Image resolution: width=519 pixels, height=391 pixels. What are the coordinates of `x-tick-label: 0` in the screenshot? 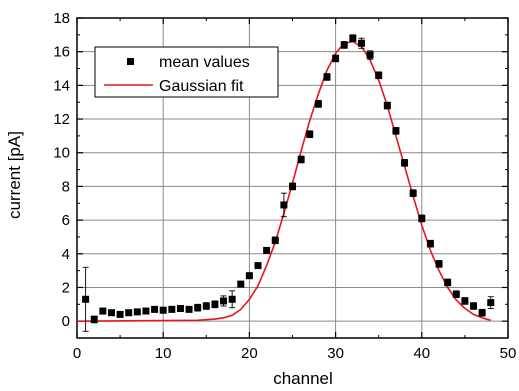 It's located at (77, 353).